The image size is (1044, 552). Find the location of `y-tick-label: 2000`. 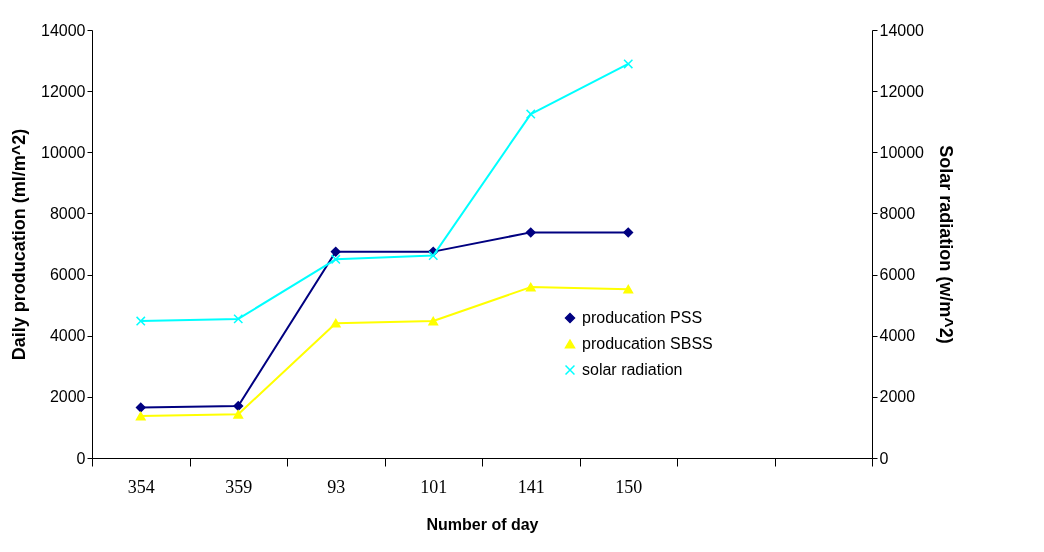

y-tick-label: 2000 is located at coordinates (67, 397).